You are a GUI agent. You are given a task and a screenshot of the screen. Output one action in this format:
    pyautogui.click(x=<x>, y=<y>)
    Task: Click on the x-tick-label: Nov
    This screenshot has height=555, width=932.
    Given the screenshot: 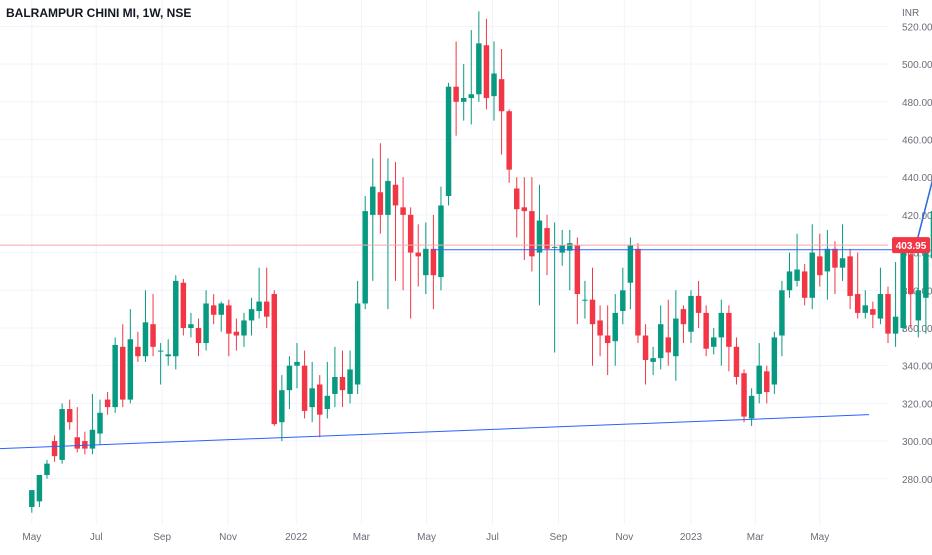 What is the action you would take?
    pyautogui.click(x=228, y=537)
    